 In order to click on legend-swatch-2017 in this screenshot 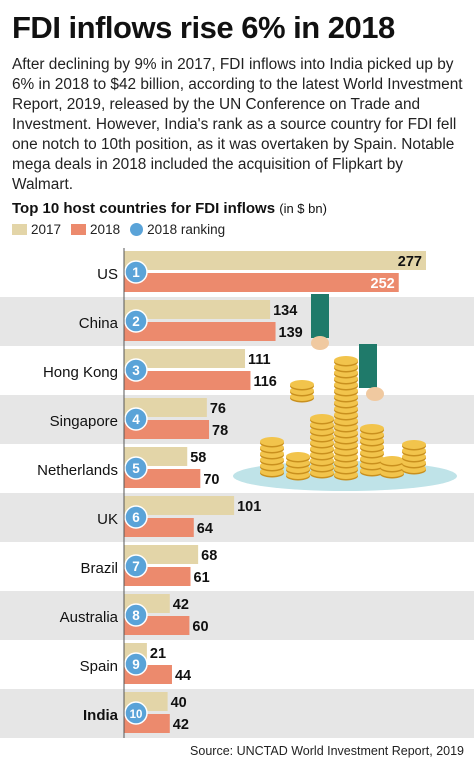, I will do `click(19, 229)`.